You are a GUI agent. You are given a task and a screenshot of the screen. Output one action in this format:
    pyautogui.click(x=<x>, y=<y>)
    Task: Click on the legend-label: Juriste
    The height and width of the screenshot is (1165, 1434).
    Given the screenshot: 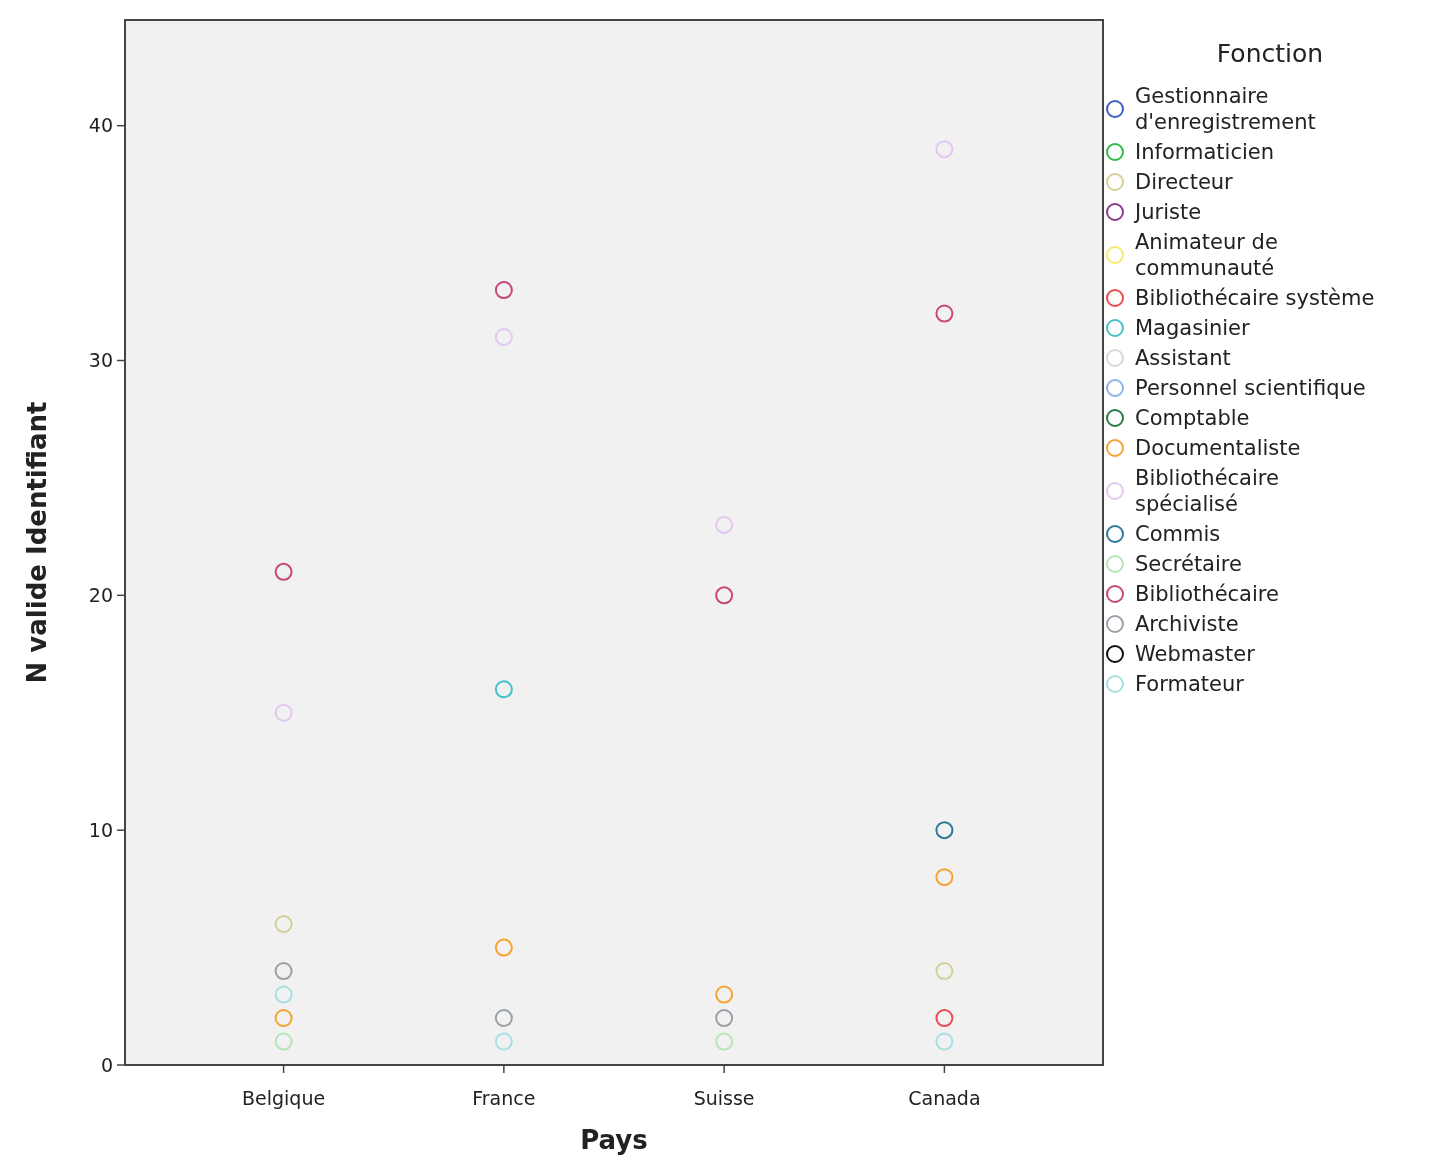 What is the action you would take?
    pyautogui.click(x=1167, y=212)
    